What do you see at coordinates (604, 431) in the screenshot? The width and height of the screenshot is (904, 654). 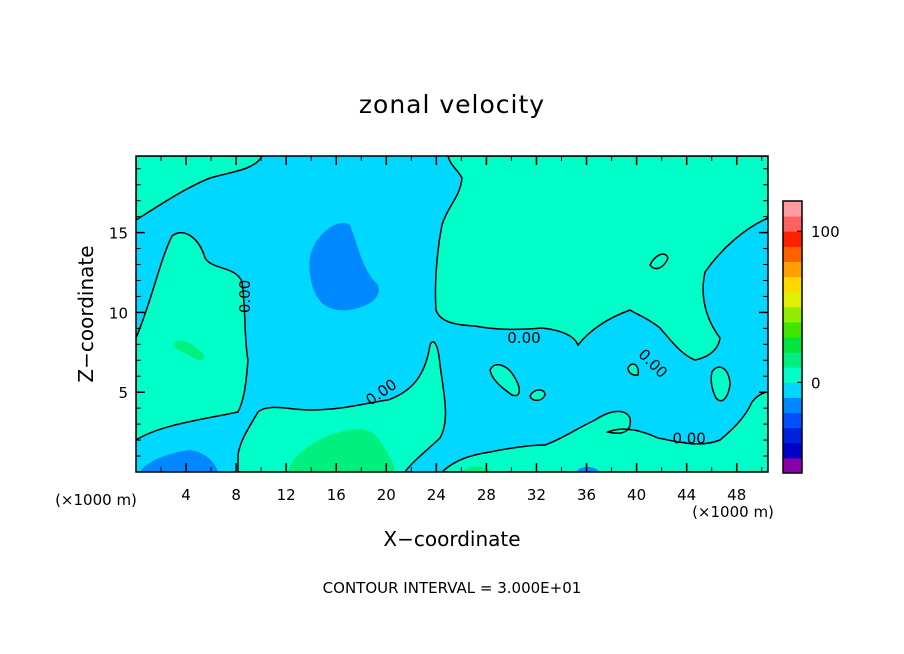 I see `positive-region-bottom-right` at bounding box center [604, 431].